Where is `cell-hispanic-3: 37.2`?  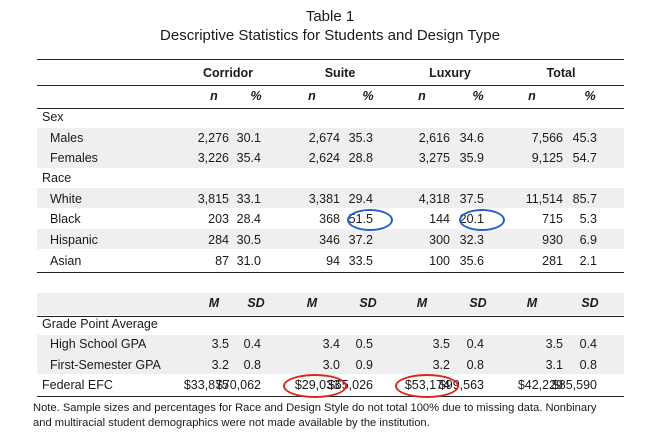 cell-hispanic-3: 37.2 is located at coordinates (360, 240).